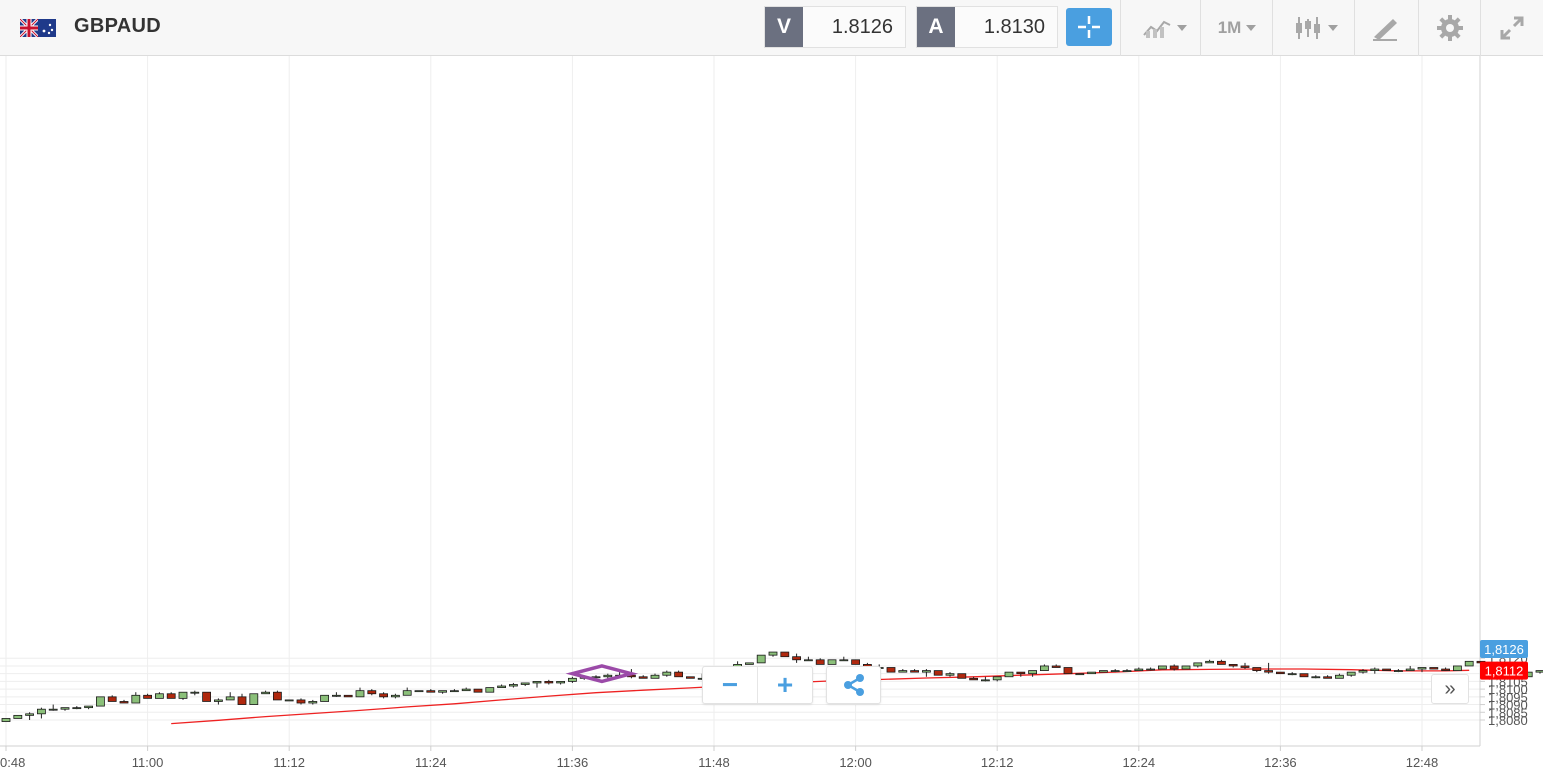 Image resolution: width=1543 pixels, height=782 pixels. What do you see at coordinates (1237, 28) in the screenshot?
I see `timeframe-dropdown: 1M` at bounding box center [1237, 28].